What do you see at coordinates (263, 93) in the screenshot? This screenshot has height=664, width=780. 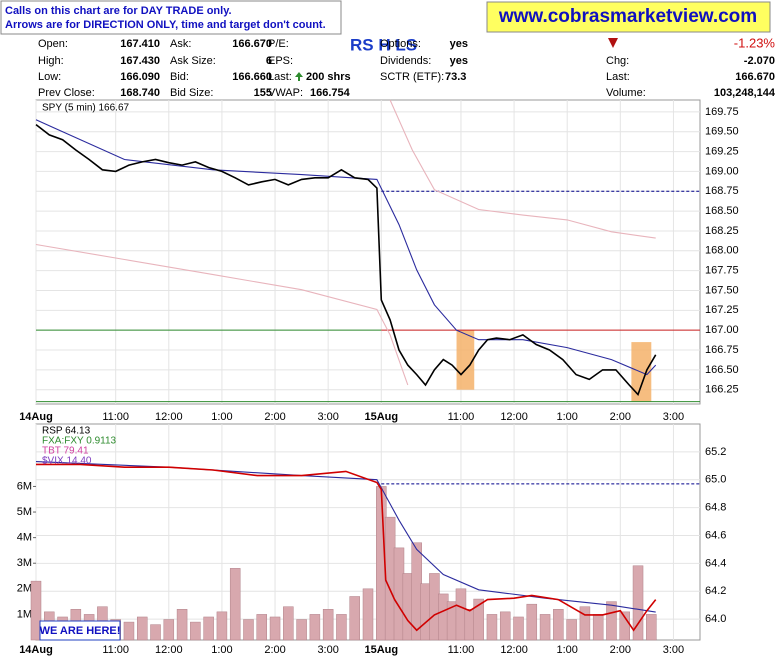 I see `quote-value: 155` at bounding box center [263, 93].